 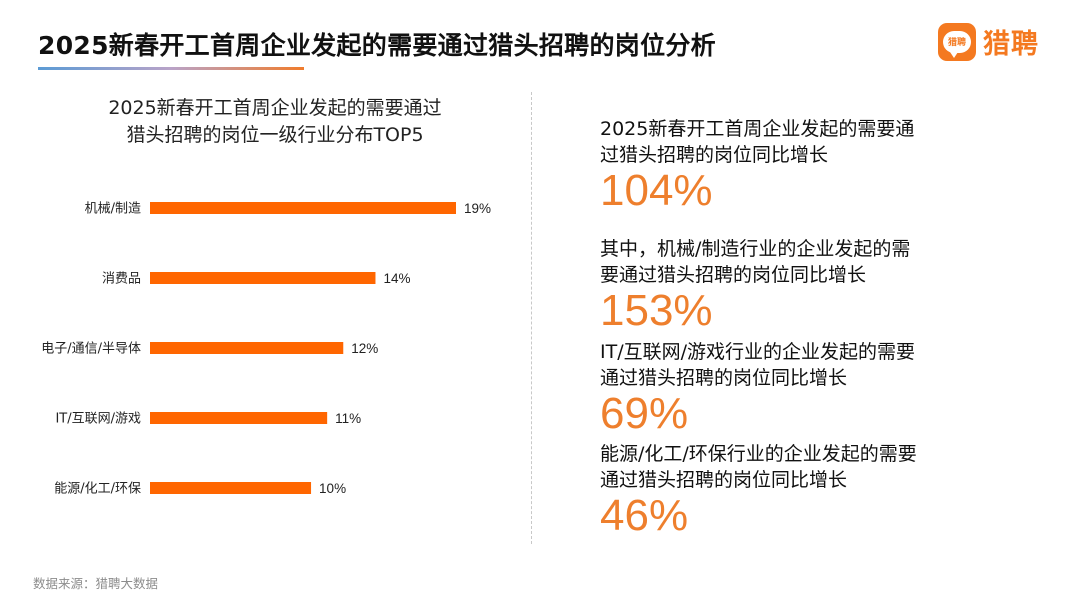 I want to click on stat-label: 其中，机械/制造行业的企业发起的需, so click(x=755, y=249).